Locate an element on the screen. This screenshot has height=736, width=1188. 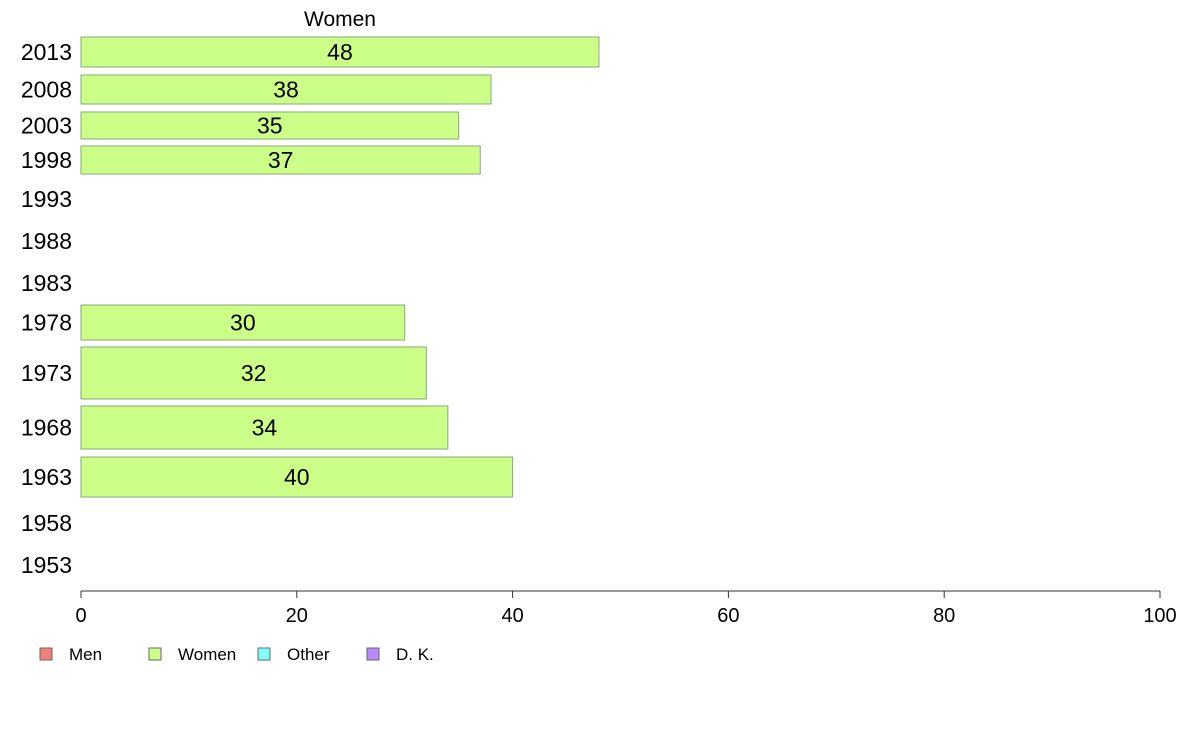
category-label-1968: 1968 is located at coordinates (46, 428).